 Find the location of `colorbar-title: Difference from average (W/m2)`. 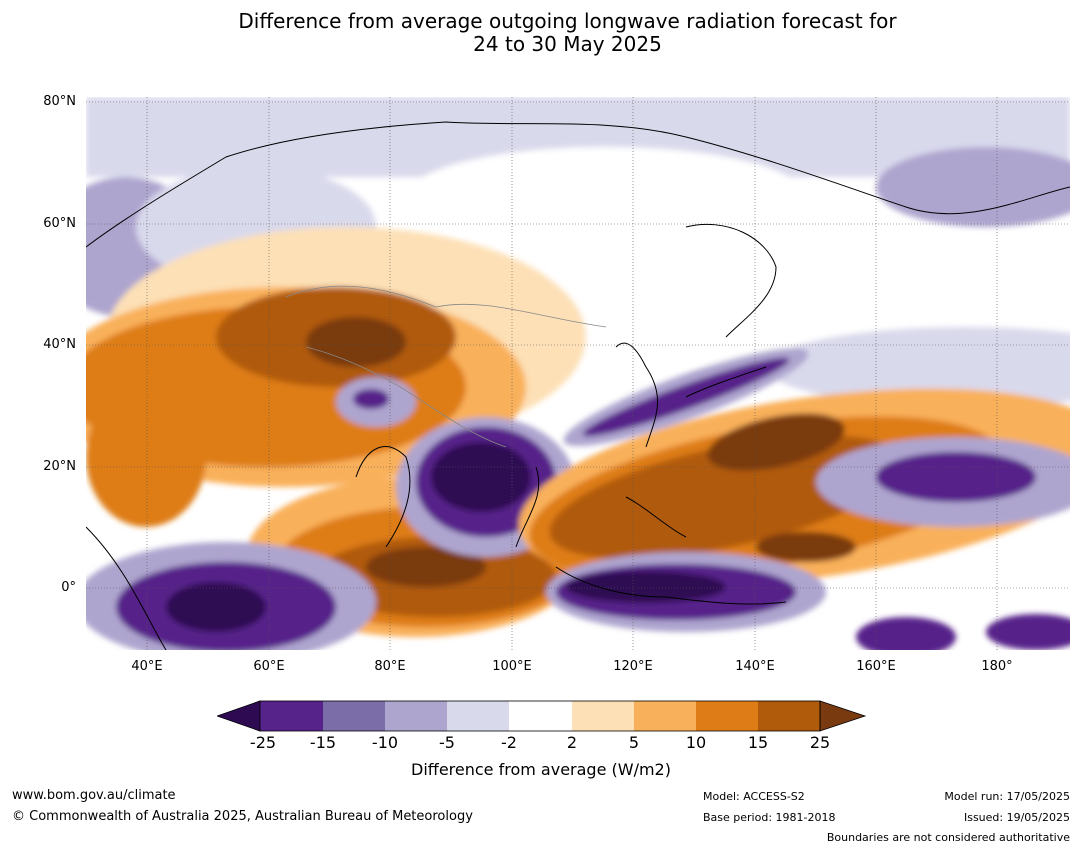

colorbar-title: Difference from average (W/m2) is located at coordinates (541, 769).